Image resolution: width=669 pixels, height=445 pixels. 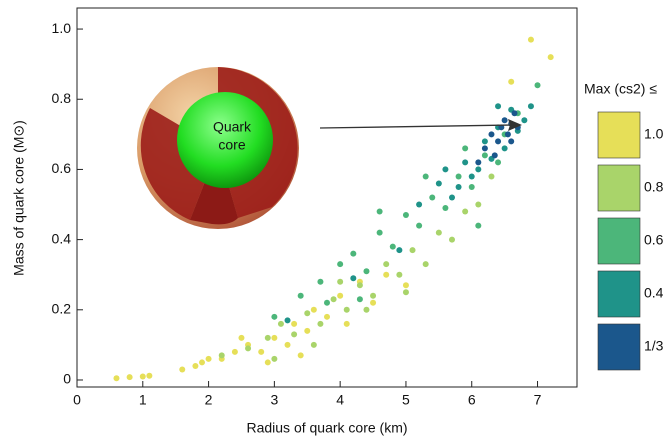 I want to click on x-tick-label: 2, so click(x=209, y=400).